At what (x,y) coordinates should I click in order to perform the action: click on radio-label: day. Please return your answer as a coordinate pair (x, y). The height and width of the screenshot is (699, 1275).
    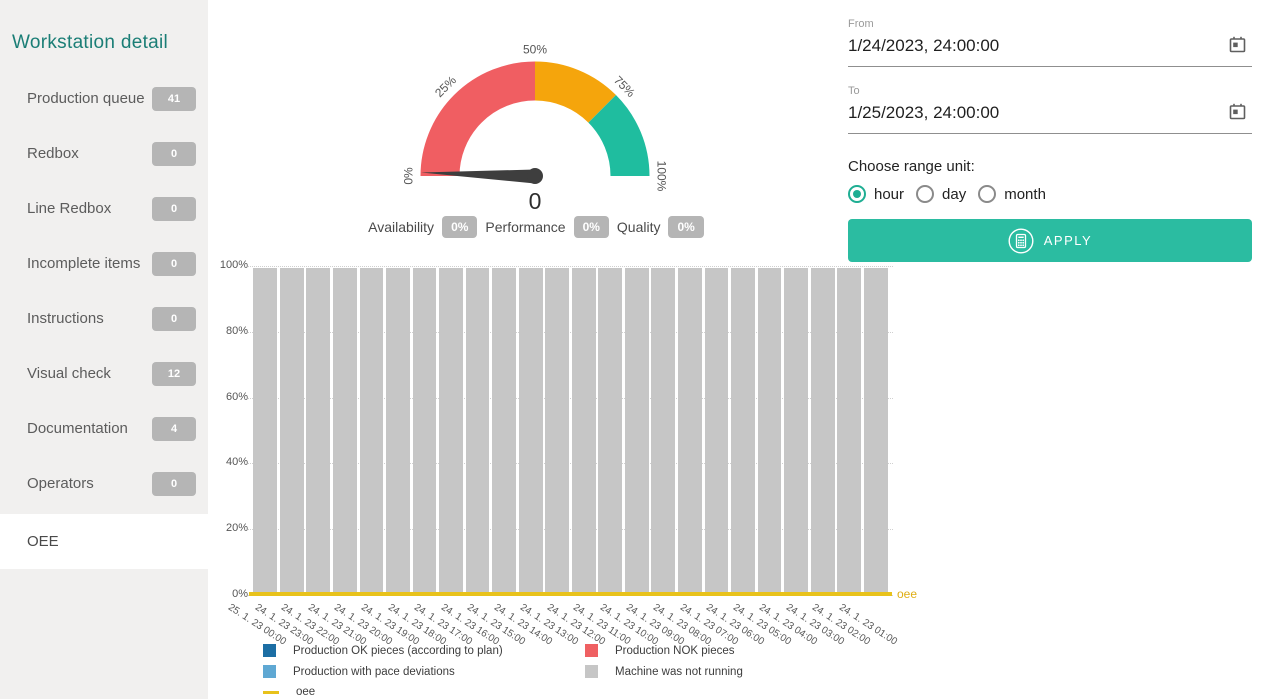
    Looking at the image, I should click on (954, 194).